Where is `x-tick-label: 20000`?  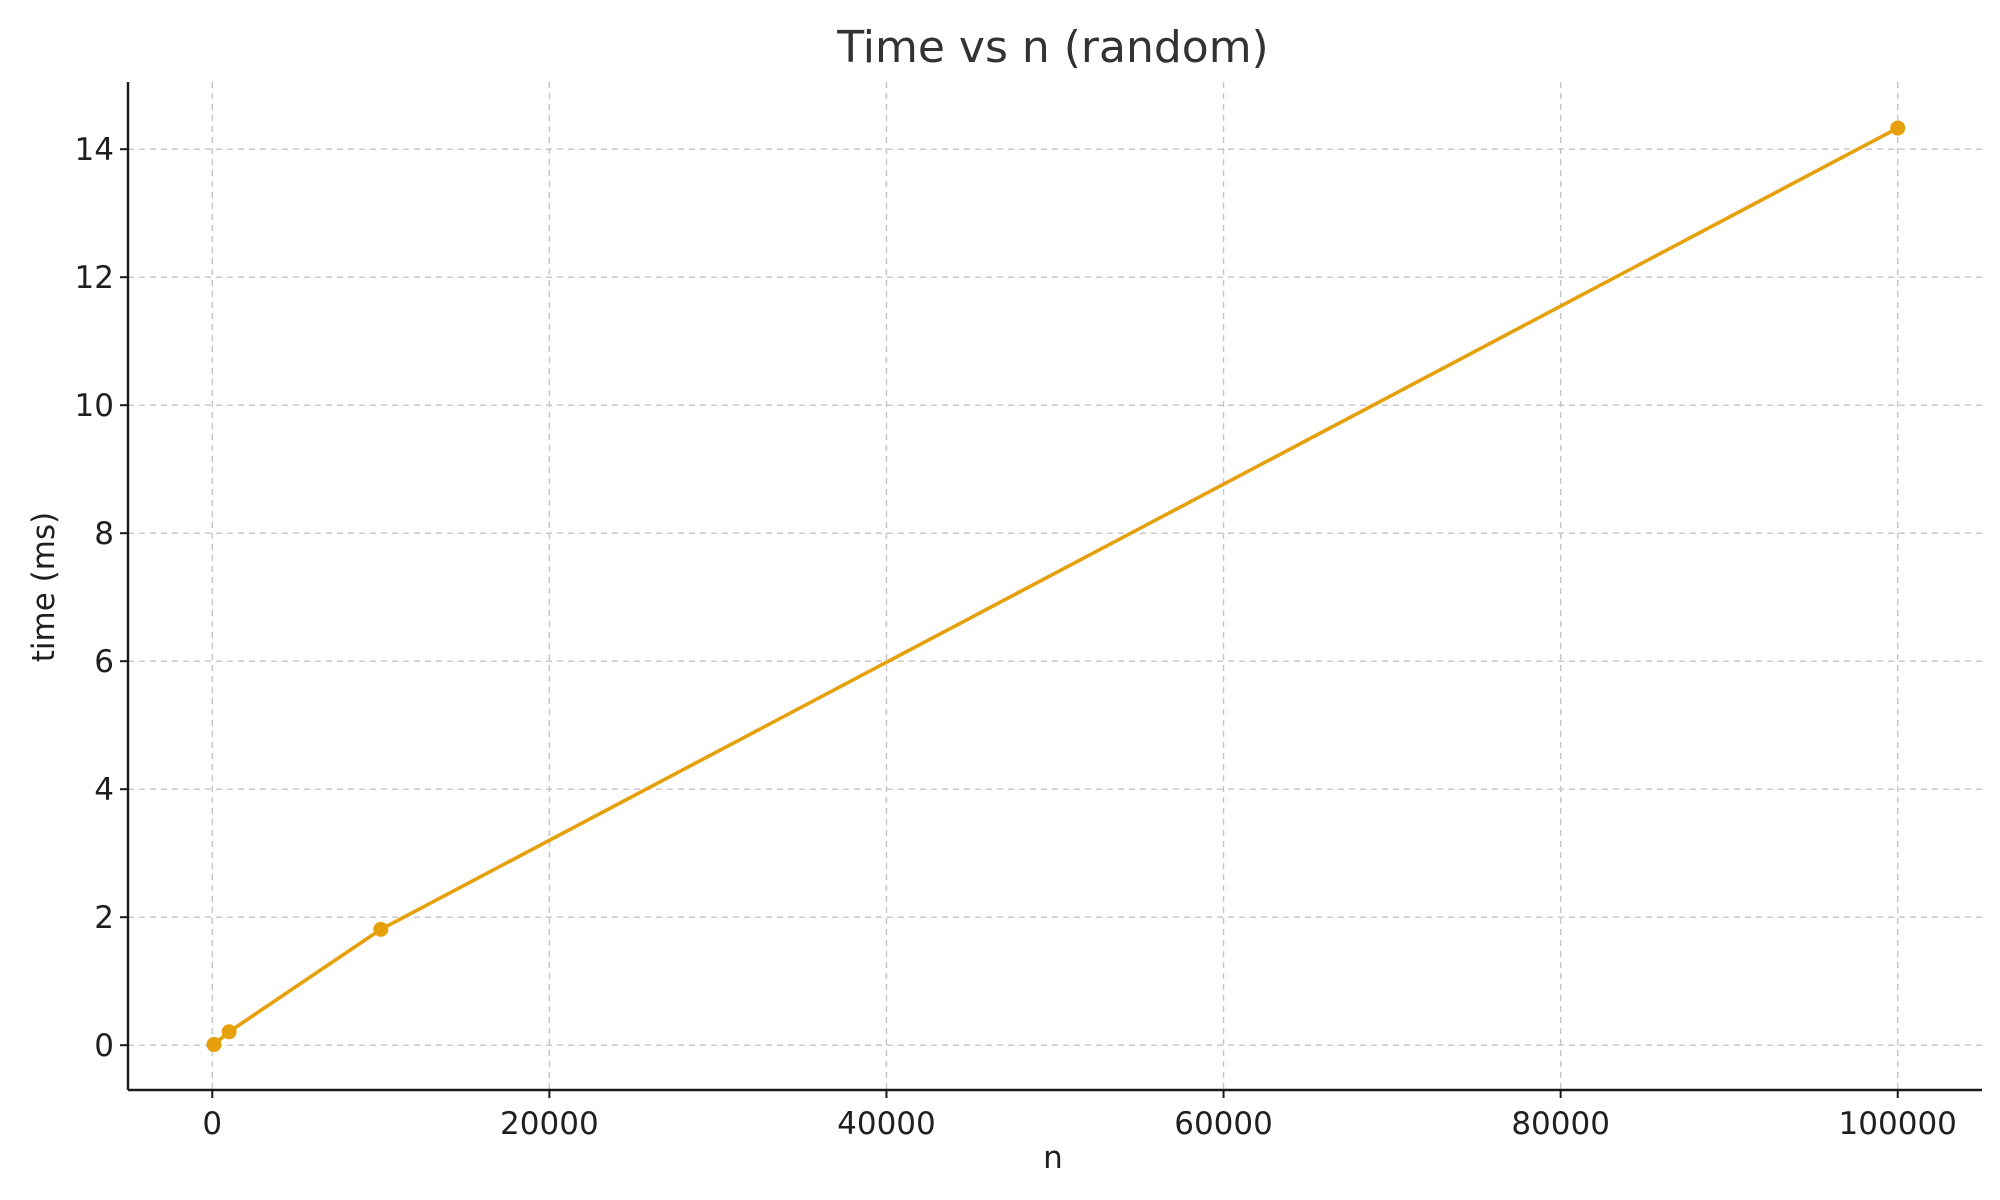
x-tick-label: 20000 is located at coordinates (549, 1124).